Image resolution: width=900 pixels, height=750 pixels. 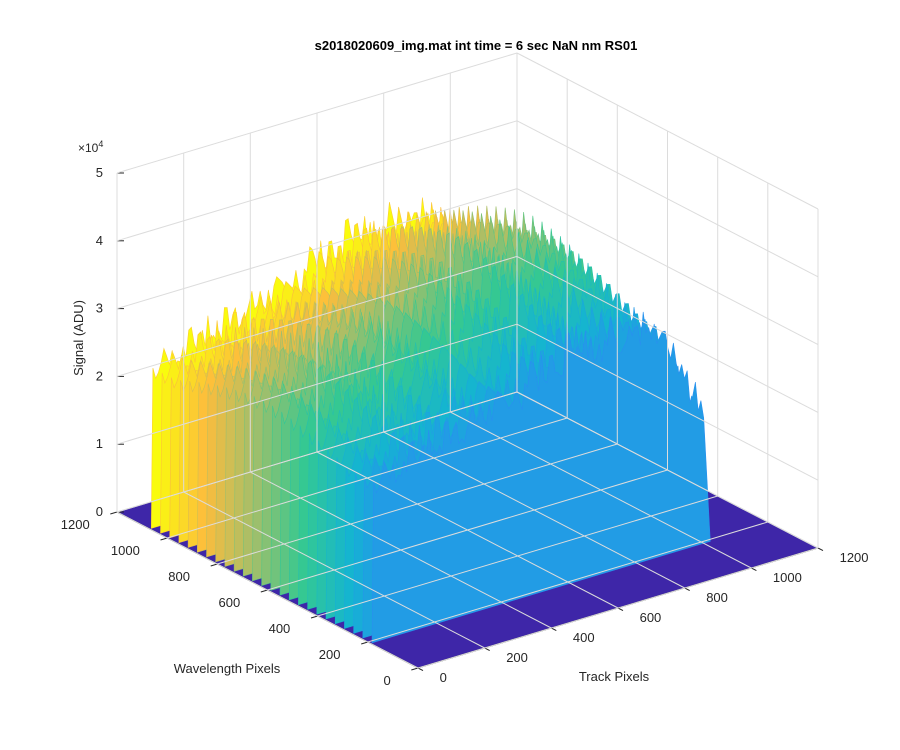 What do you see at coordinates (100, 144) in the screenshot?
I see `z-exponent-power: 4` at bounding box center [100, 144].